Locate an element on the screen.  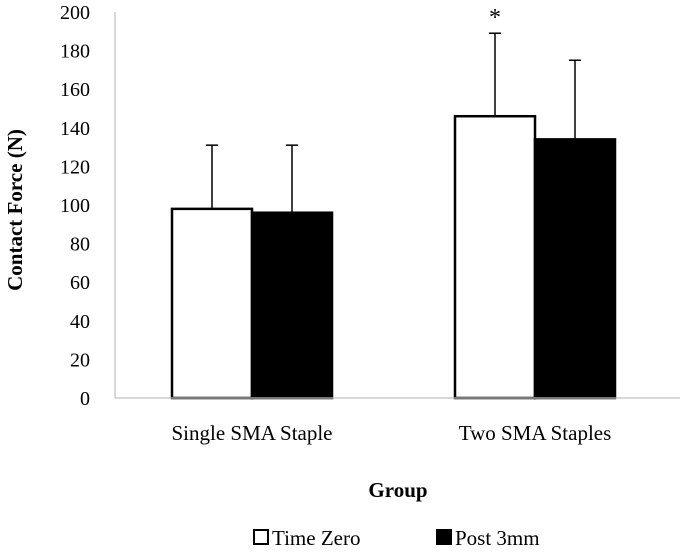
y-tick-label-100: 100 is located at coordinates (75, 206).